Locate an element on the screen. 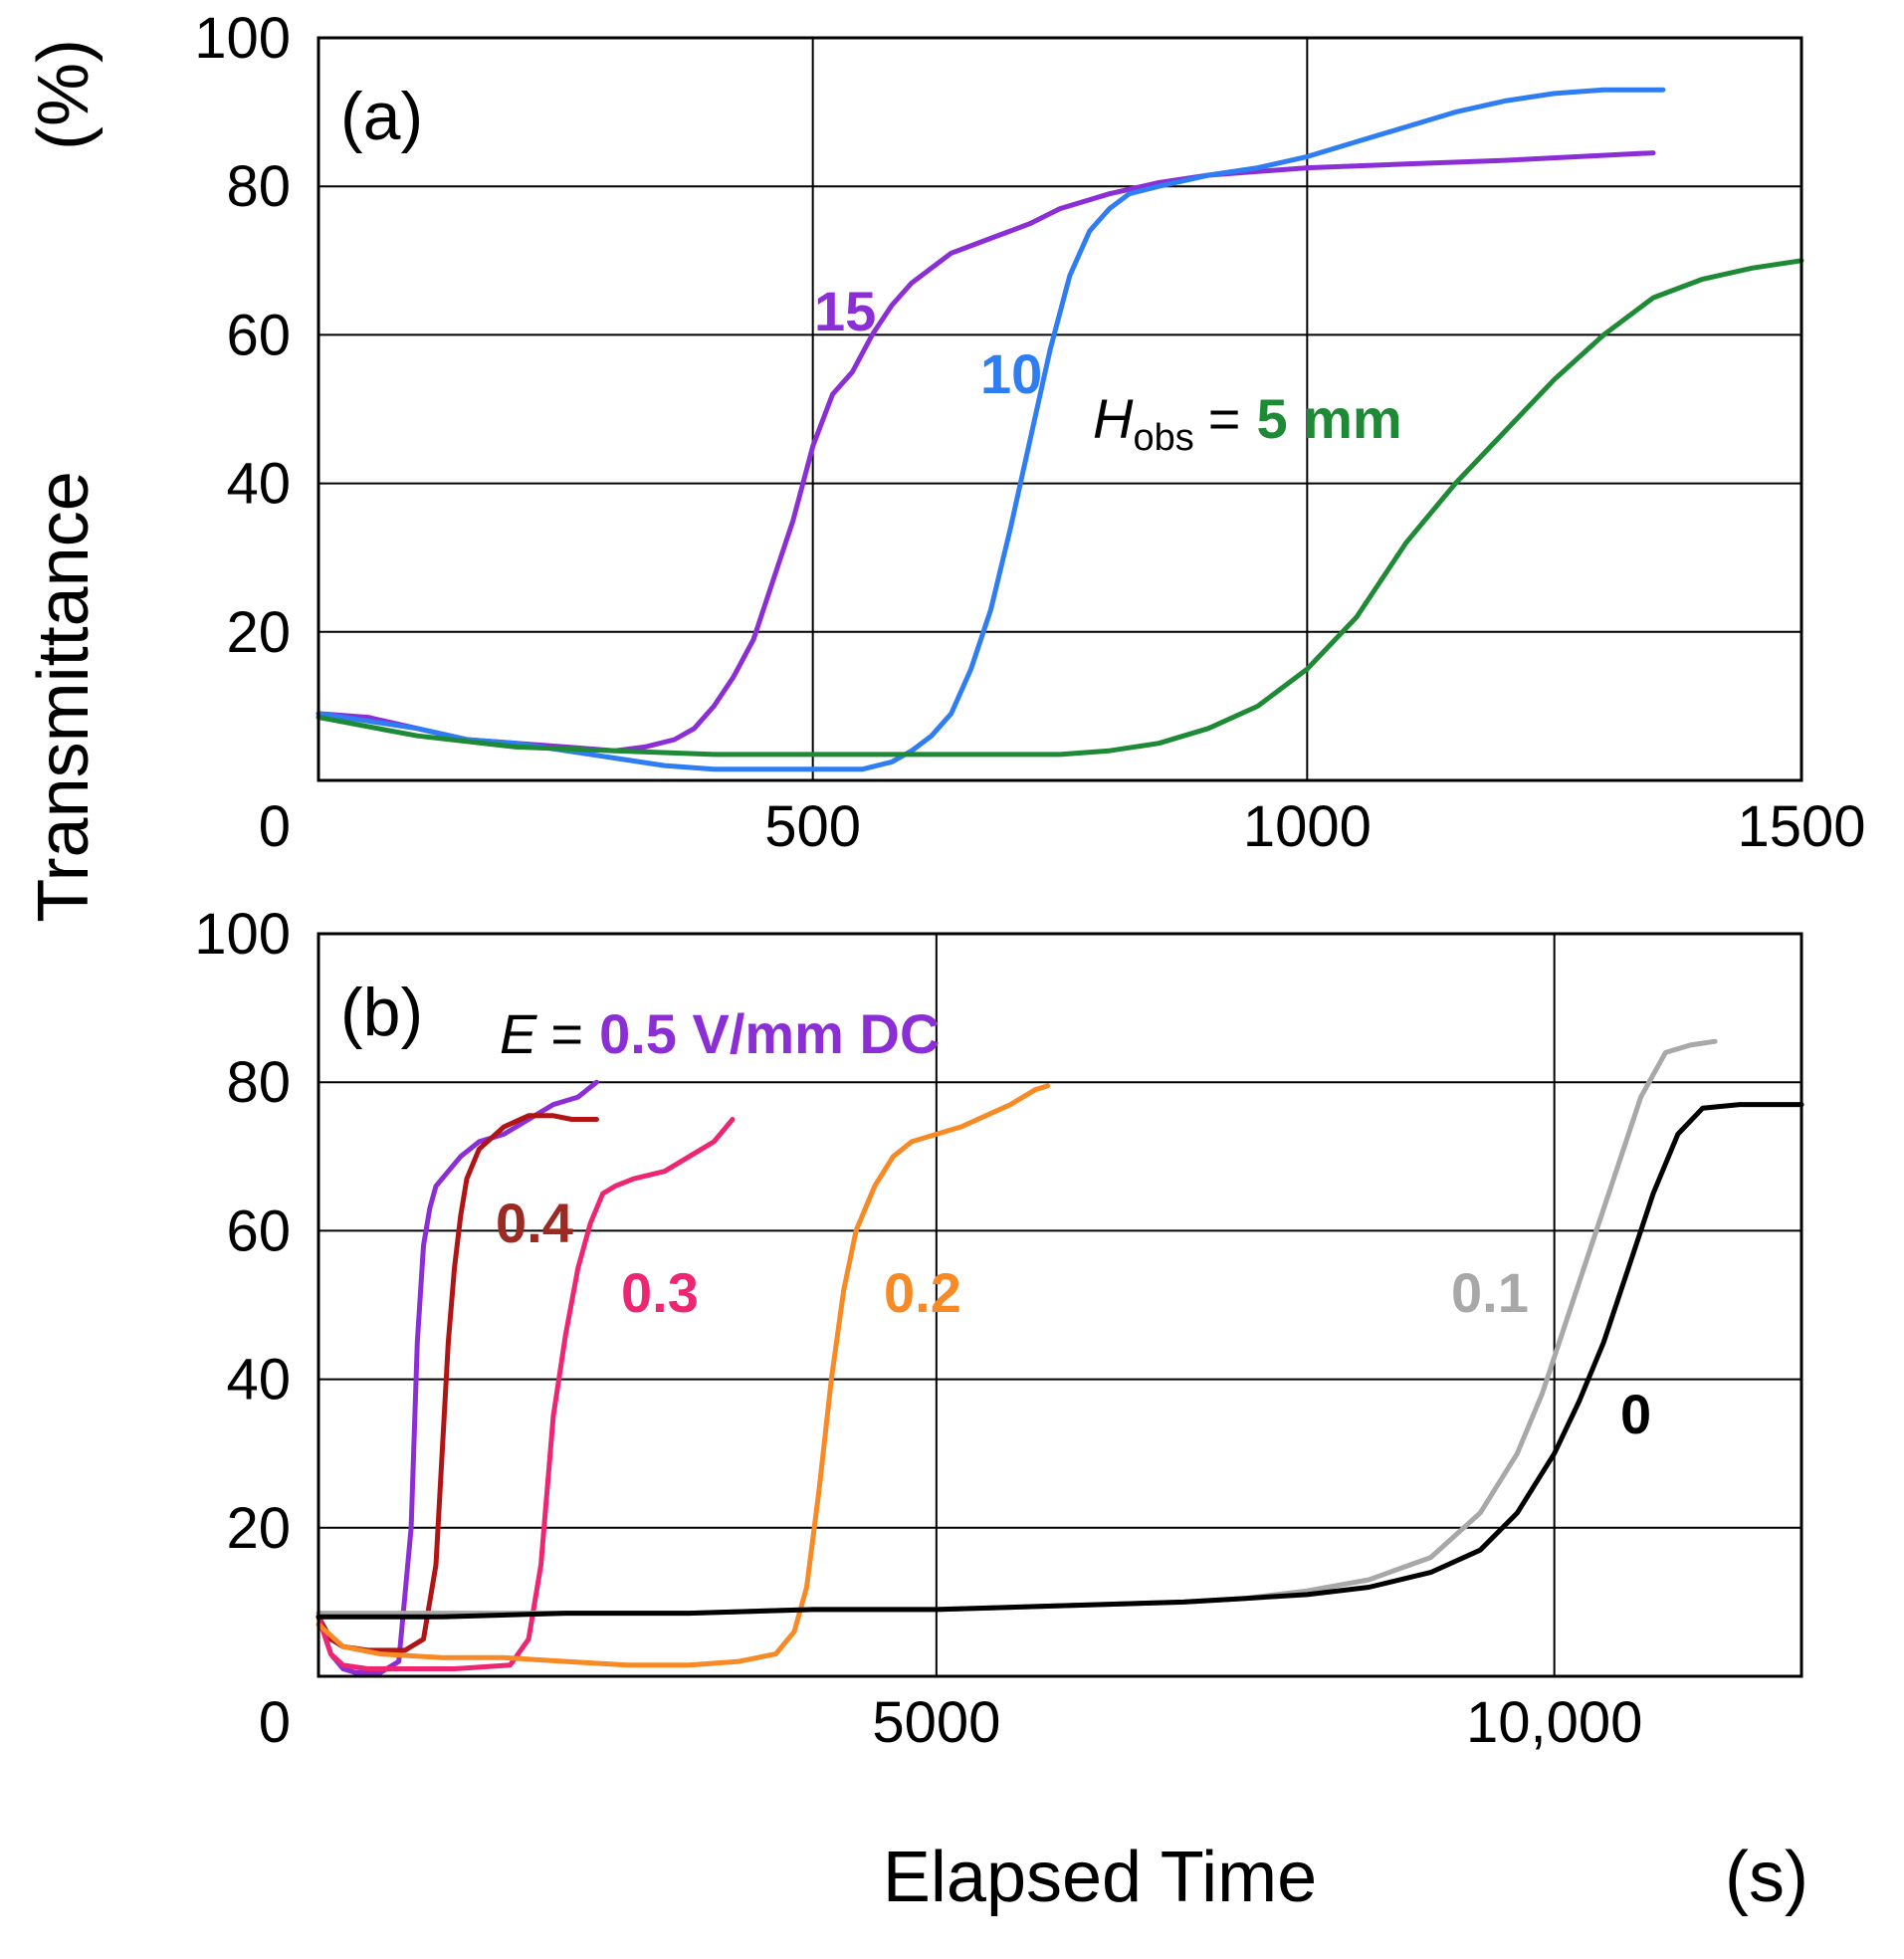 The image size is (1904, 1959). hobs-symbol: H is located at coordinates (1113, 418).